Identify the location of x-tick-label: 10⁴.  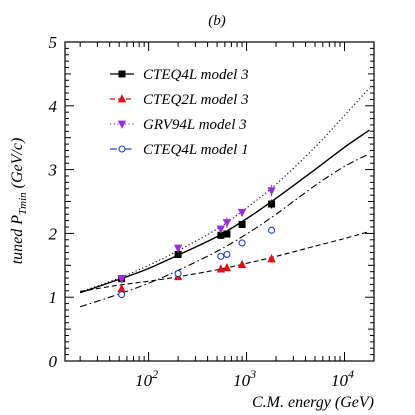
(342, 378).